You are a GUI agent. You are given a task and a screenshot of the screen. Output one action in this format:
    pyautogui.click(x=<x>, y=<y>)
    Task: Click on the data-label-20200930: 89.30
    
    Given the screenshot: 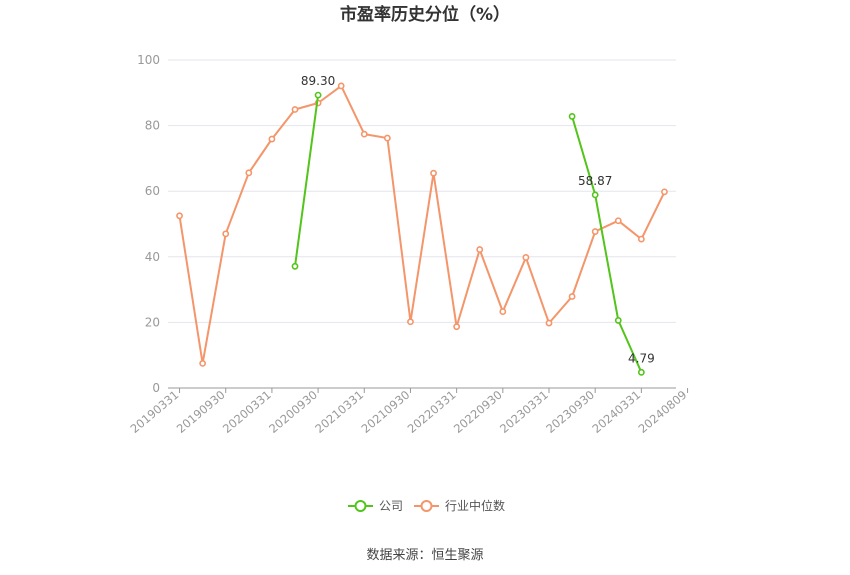 What is the action you would take?
    pyautogui.click(x=318, y=81)
    